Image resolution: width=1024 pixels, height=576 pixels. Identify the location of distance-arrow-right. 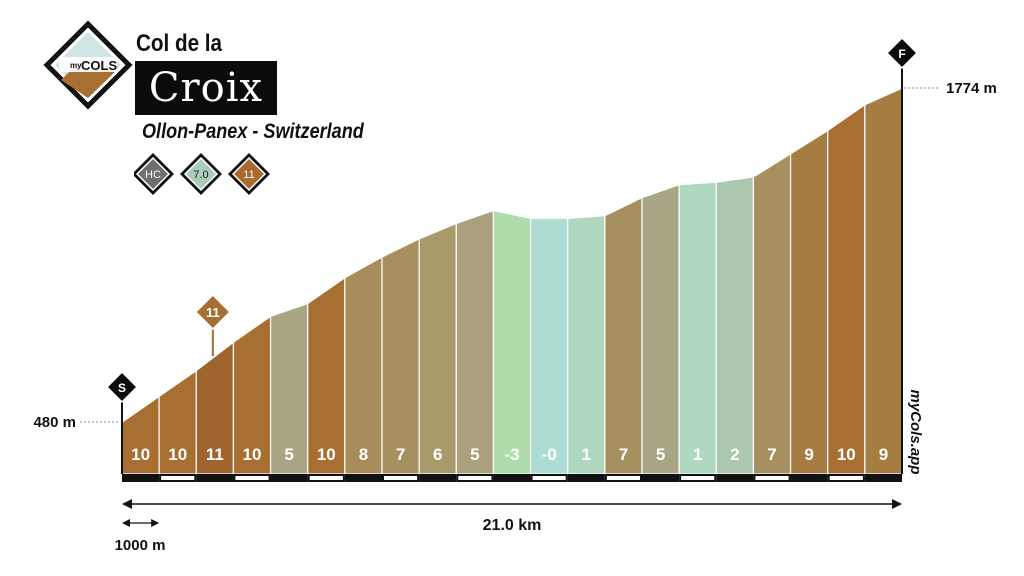
(897, 504).